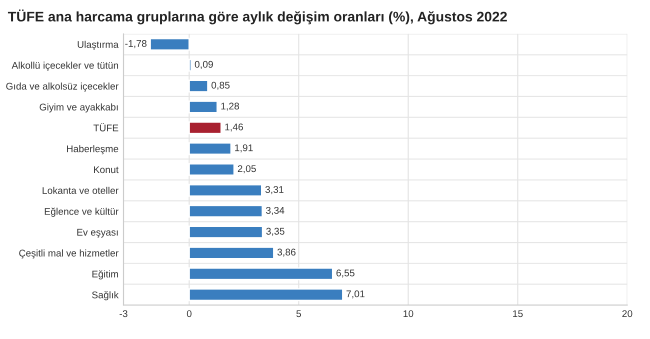 The width and height of the screenshot is (650, 339). Describe the element at coordinates (136, 44) in the screenshot. I see `data-label: -1,78` at that location.